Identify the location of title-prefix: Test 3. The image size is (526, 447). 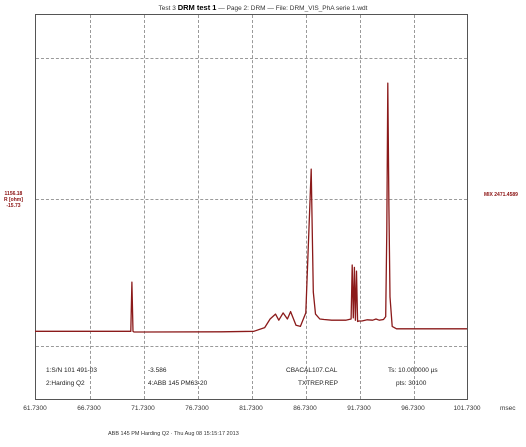
(167, 8).